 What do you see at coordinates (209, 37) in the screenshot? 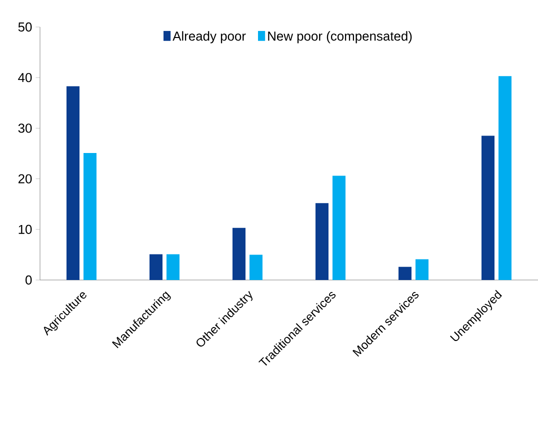
I see `legend-label: Already poor` at bounding box center [209, 37].